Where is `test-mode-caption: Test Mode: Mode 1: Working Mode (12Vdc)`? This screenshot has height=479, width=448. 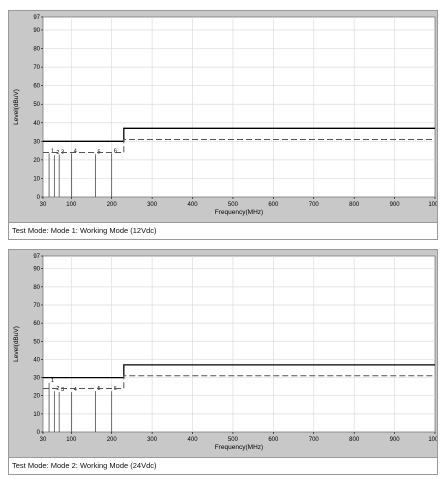
test-mode-caption: Test Mode: Mode 1: Working Mode (12Vdc) is located at coordinates (223, 230).